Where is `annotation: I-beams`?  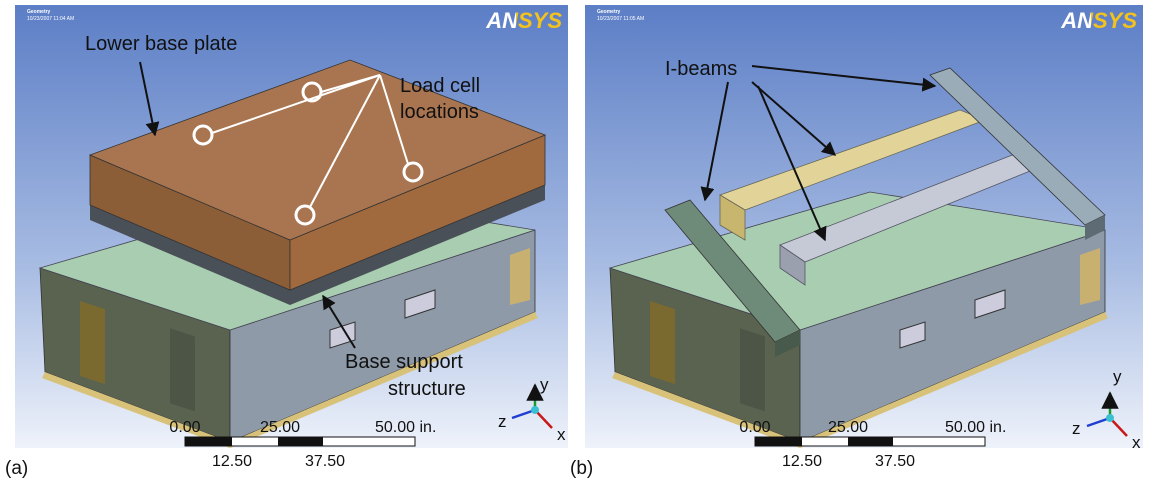
annotation: I-beams is located at coordinates (701, 69).